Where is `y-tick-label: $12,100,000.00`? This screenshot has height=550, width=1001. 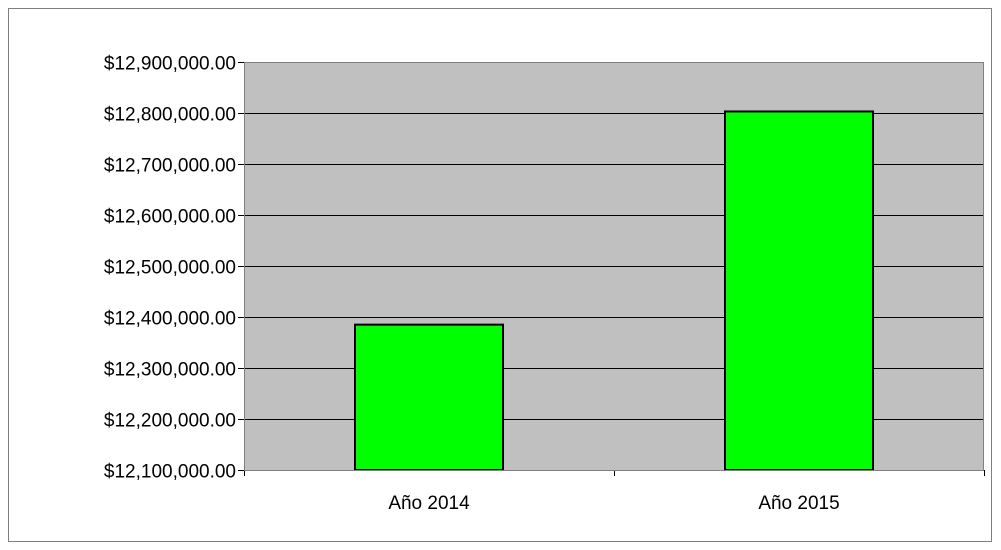 y-tick-label: $12,100,000.00 is located at coordinates (170, 472).